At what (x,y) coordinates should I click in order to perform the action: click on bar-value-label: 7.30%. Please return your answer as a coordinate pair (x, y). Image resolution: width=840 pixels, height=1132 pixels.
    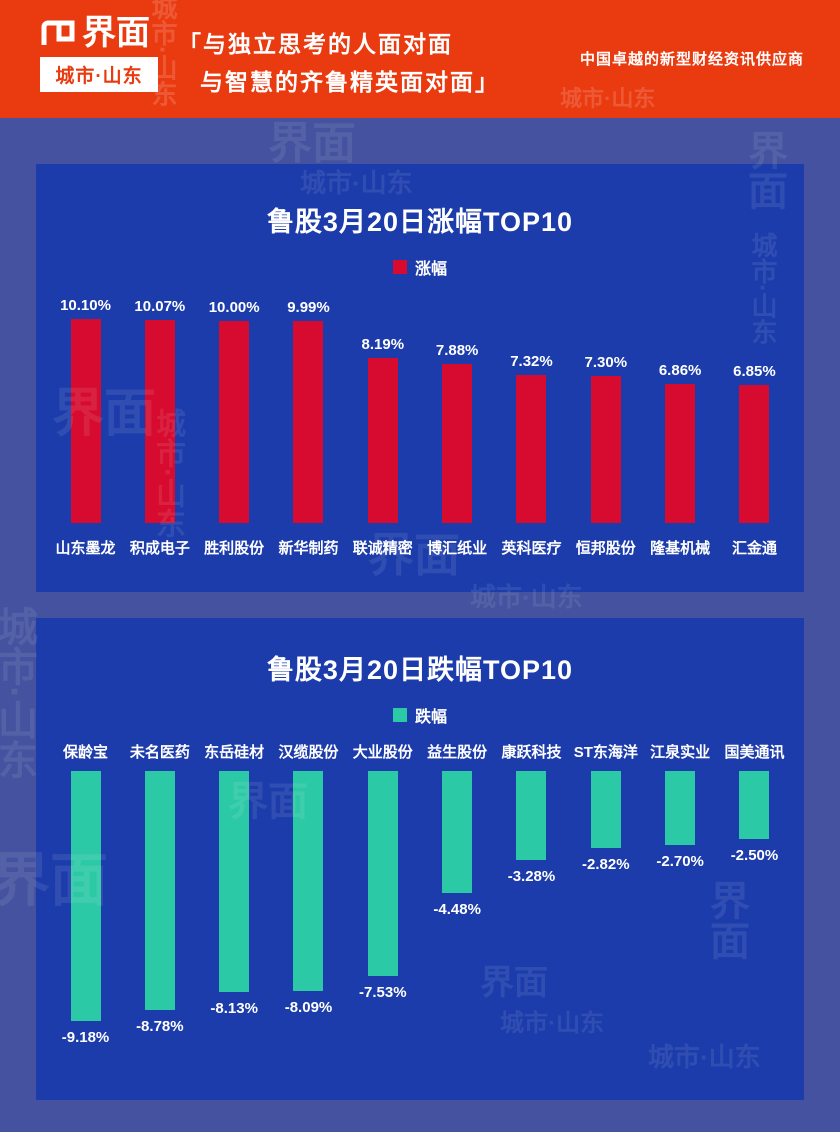
    Looking at the image, I should click on (606, 362).